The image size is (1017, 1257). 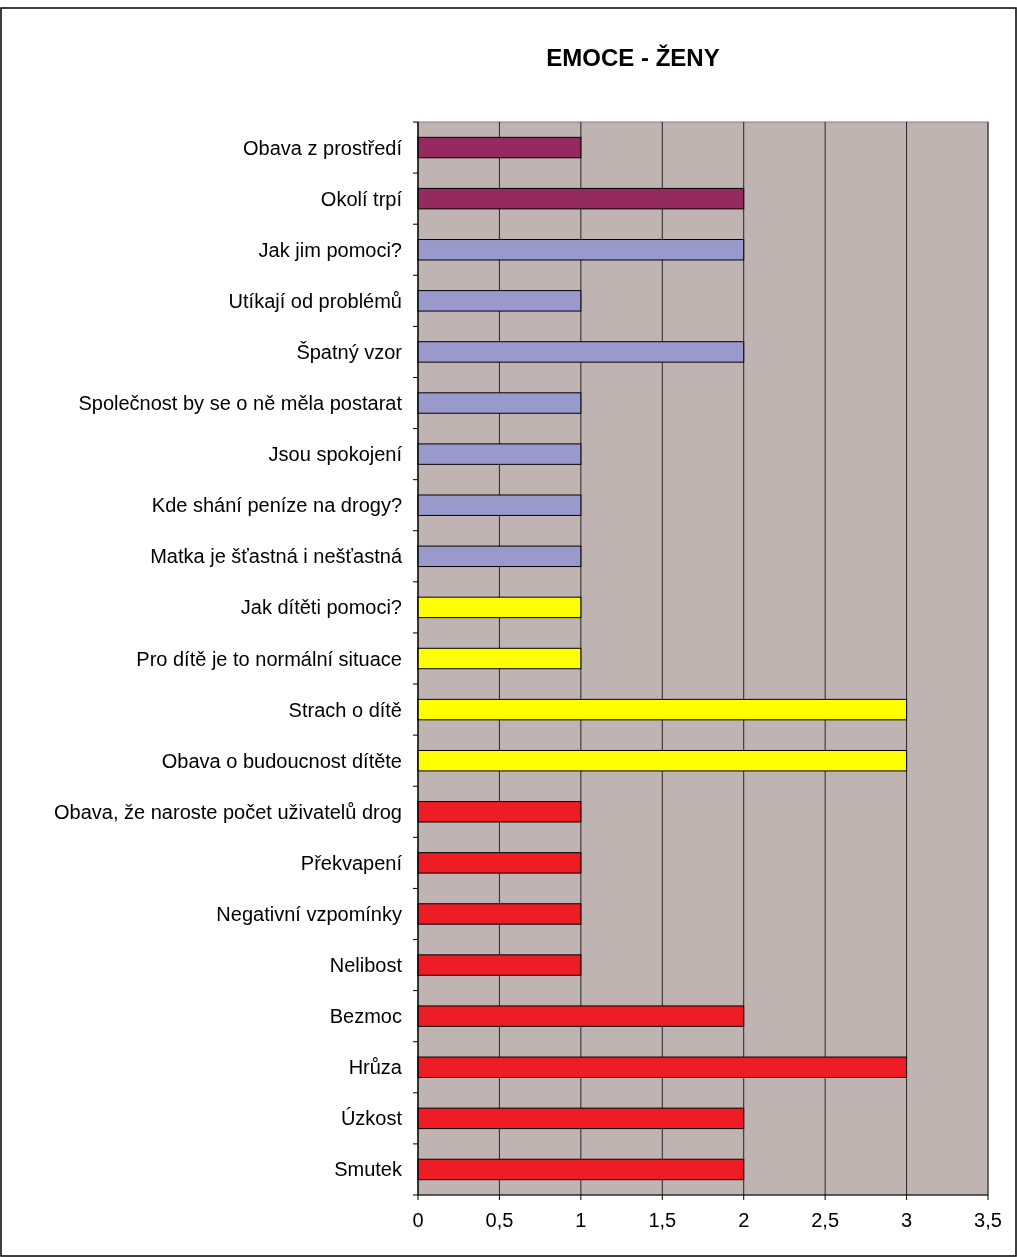 I want to click on y-tick-label: Utíkají od problémů, so click(x=315, y=300).